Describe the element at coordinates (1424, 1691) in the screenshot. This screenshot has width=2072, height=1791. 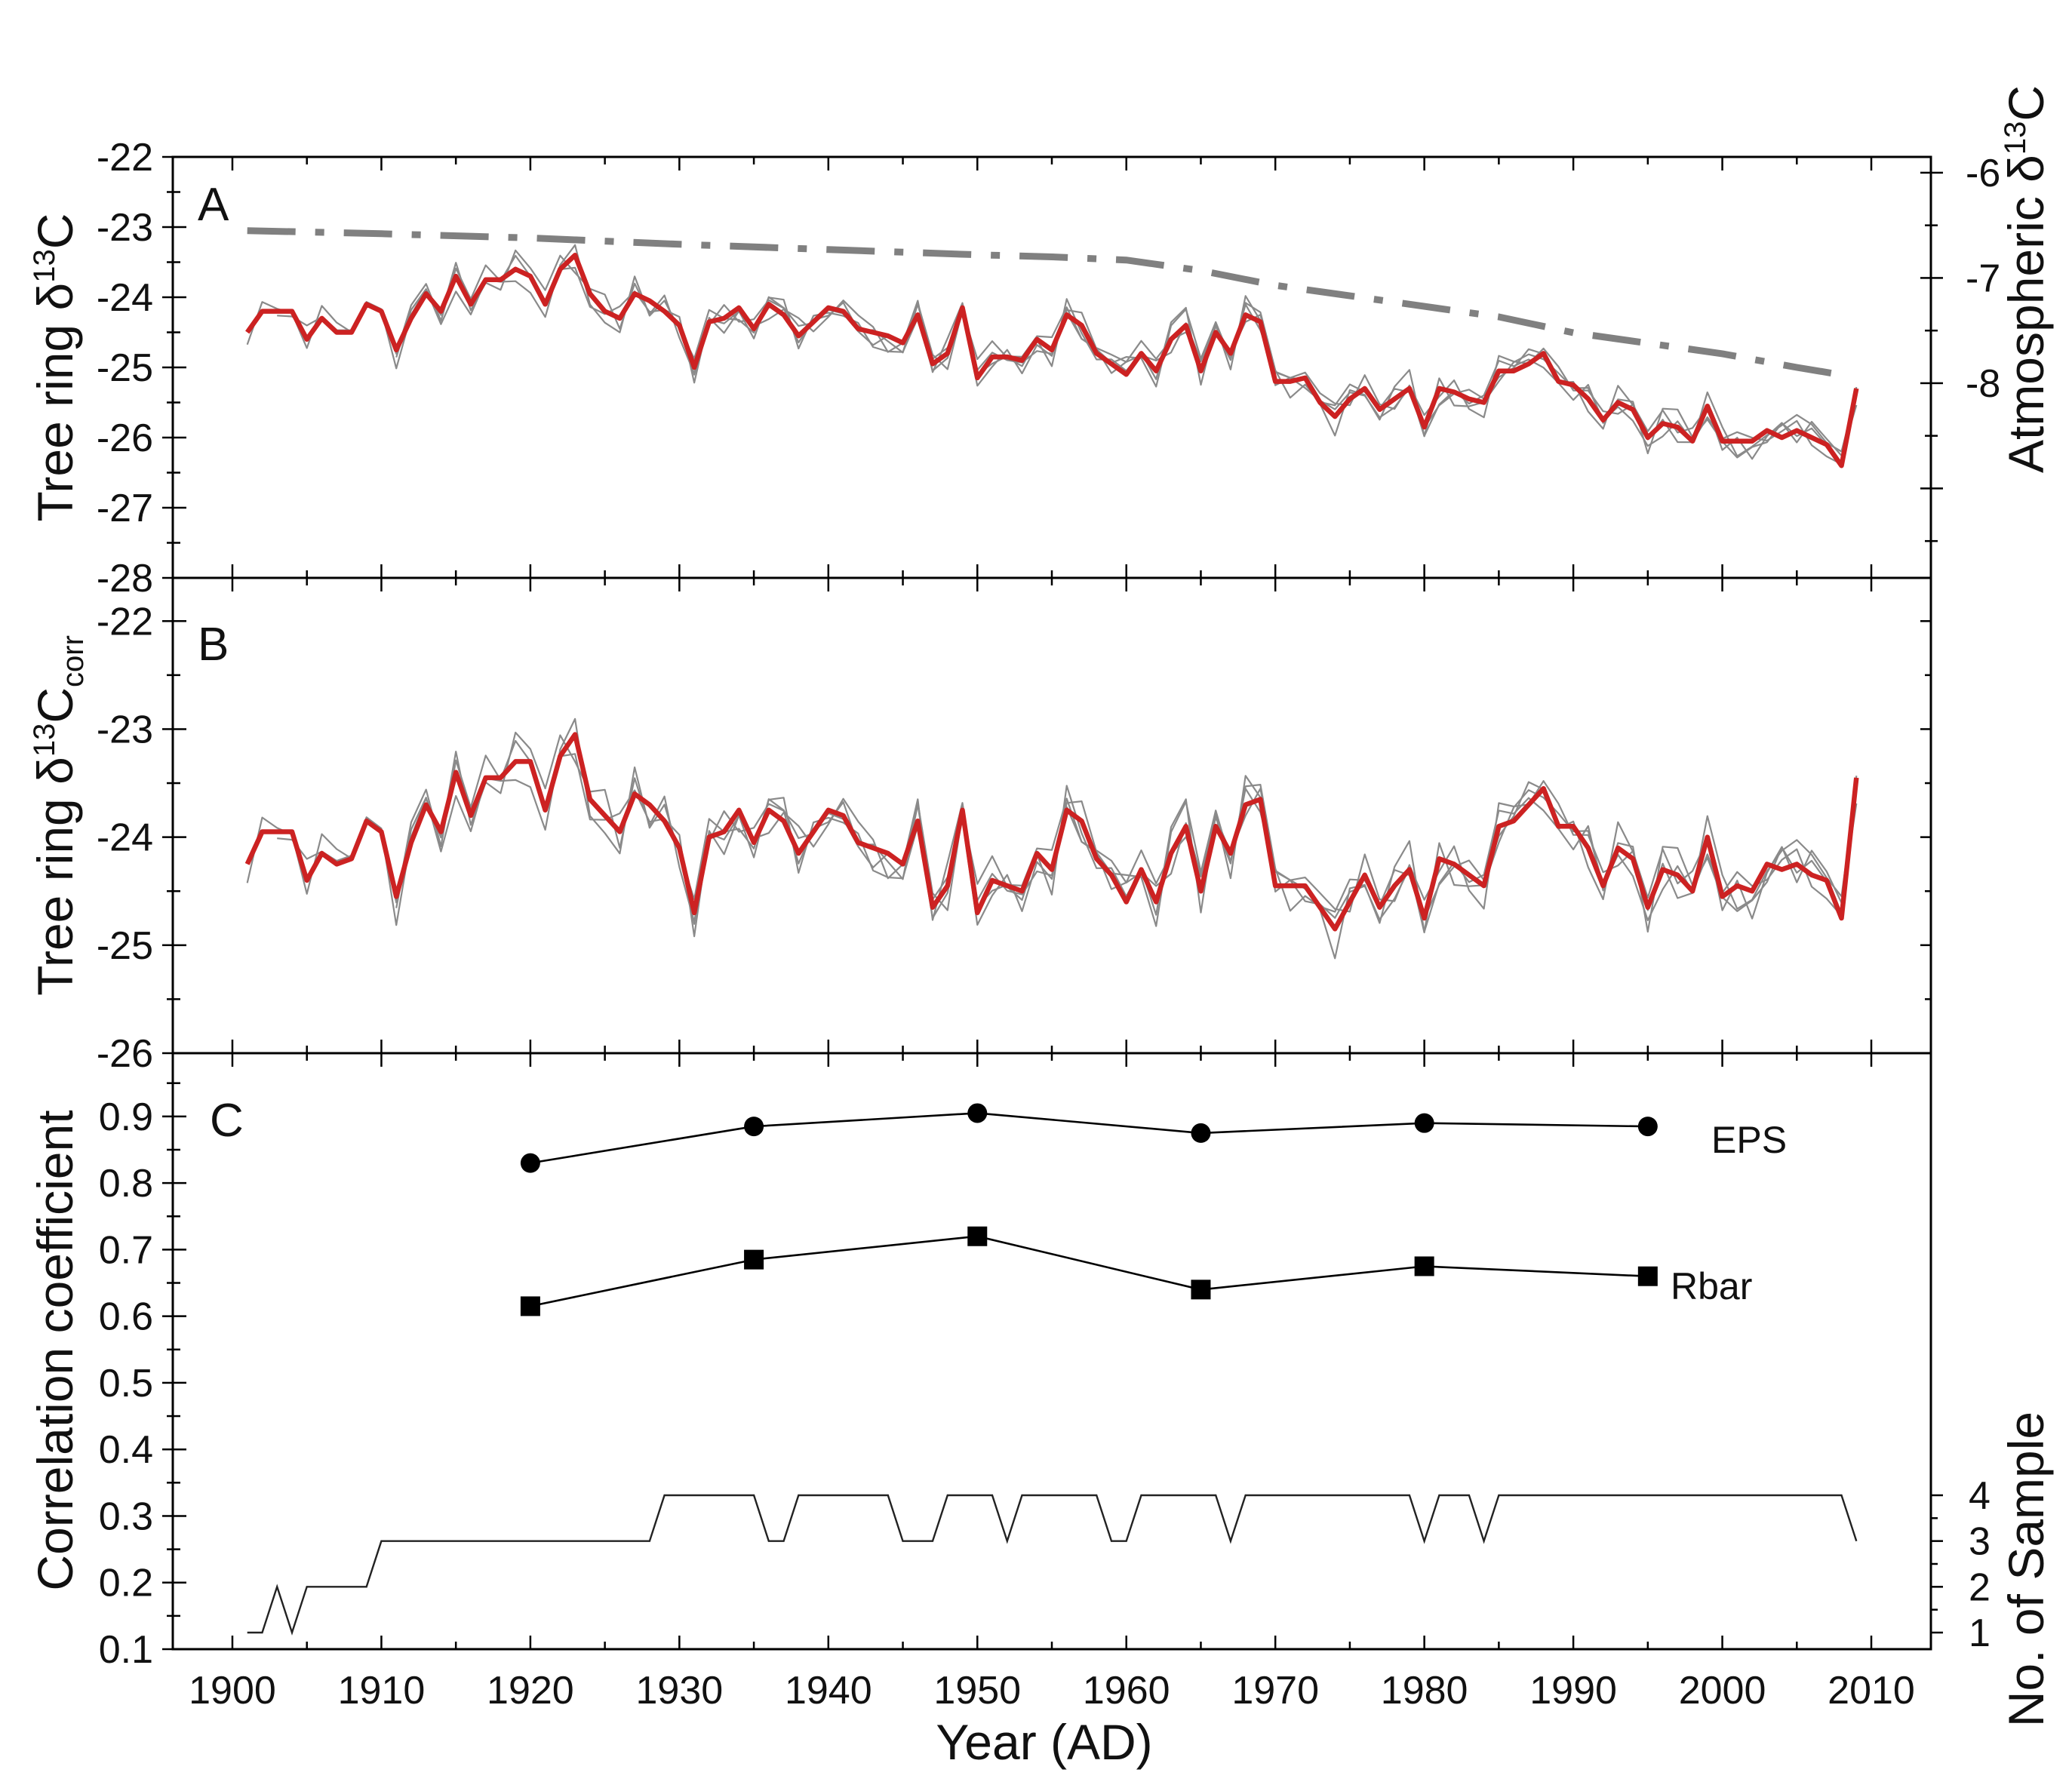
I see `x-tick-label: 1980` at that location.